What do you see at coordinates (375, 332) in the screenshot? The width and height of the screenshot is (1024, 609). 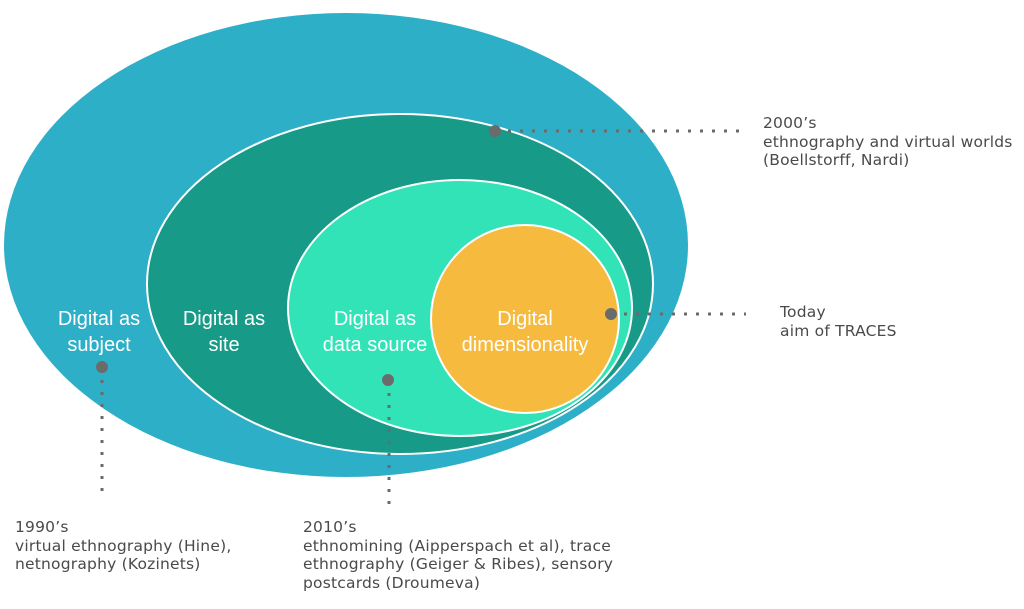 I see `label-digital-as-data-source: Digital as data source` at bounding box center [375, 332].